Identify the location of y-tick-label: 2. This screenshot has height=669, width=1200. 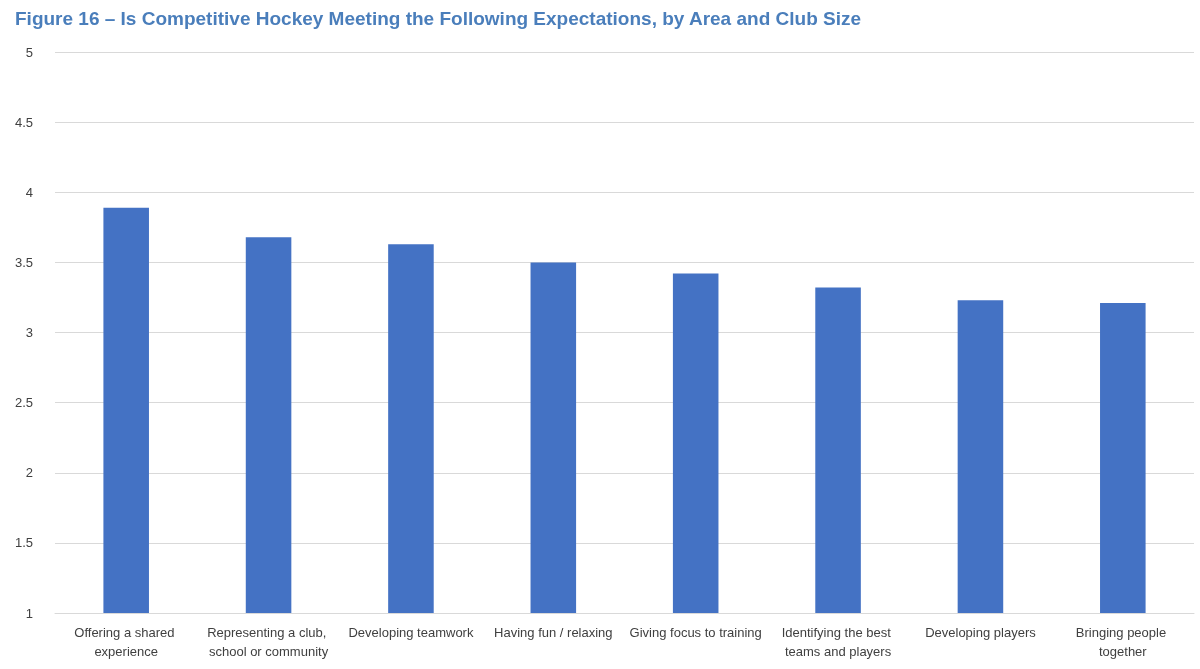
(29, 473).